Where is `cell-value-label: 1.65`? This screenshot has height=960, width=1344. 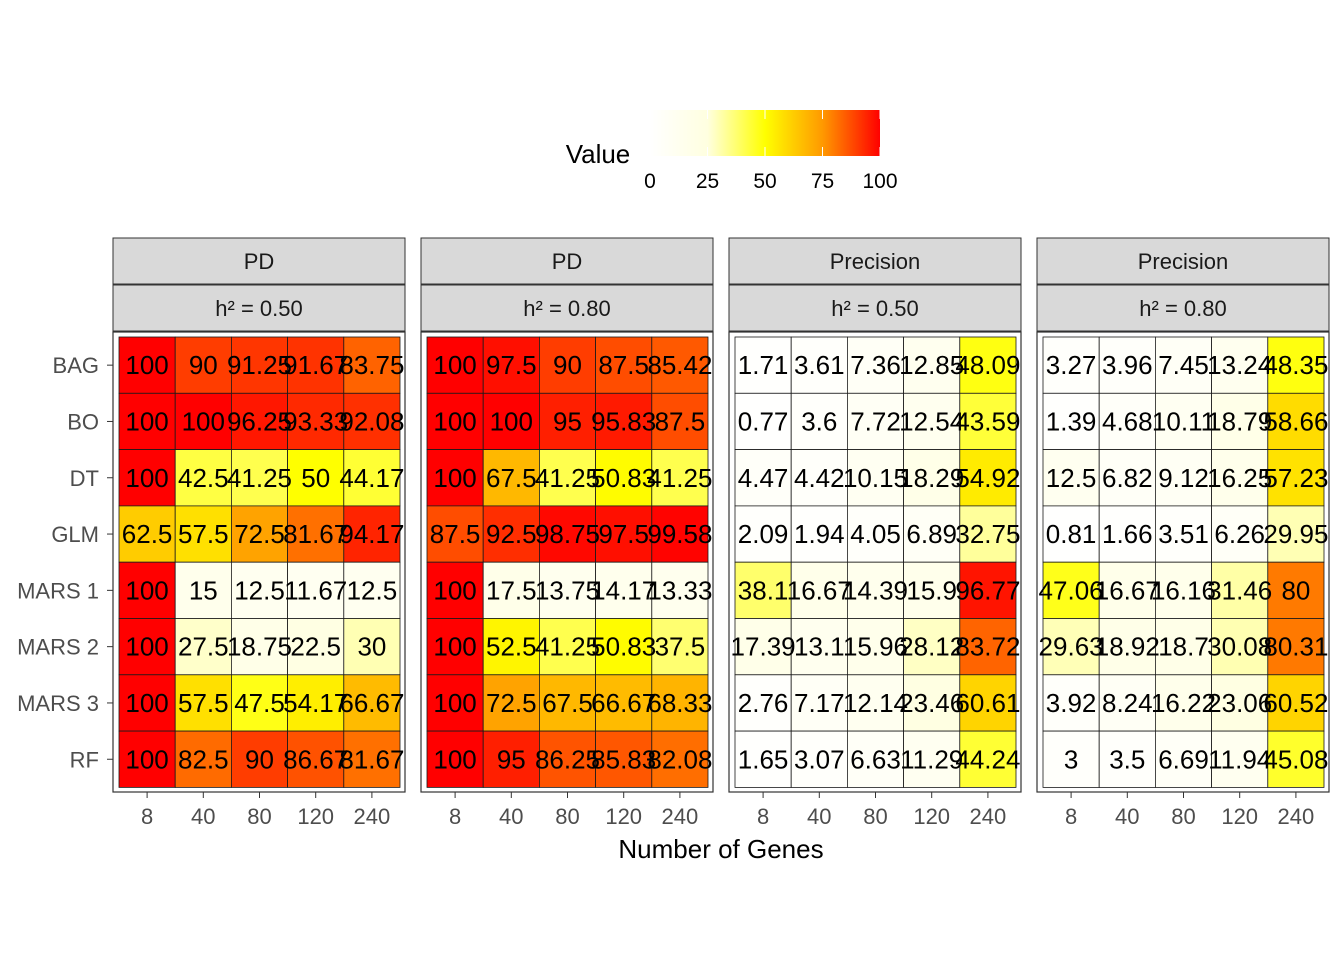 cell-value-label: 1.65 is located at coordinates (763, 759).